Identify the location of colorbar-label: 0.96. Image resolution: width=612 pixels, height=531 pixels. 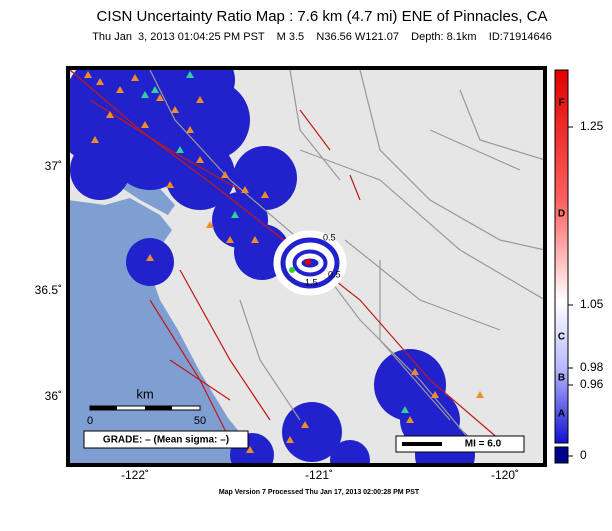
(592, 384).